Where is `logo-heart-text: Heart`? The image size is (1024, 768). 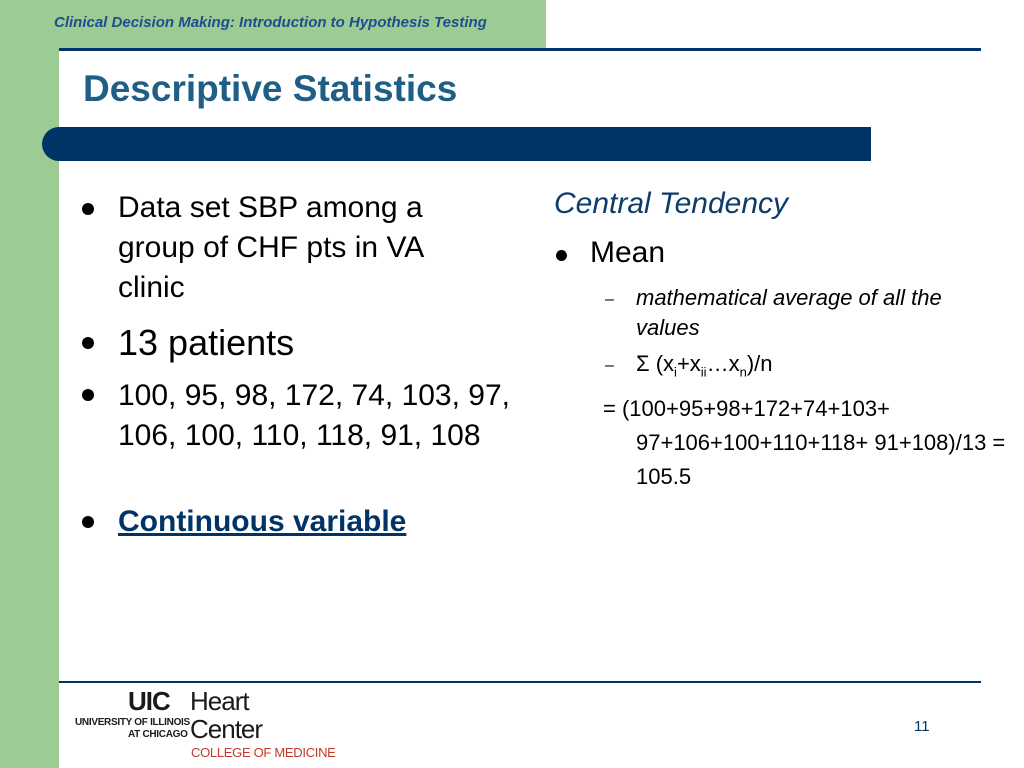
logo-heart-text: Heart is located at coordinates (220, 701).